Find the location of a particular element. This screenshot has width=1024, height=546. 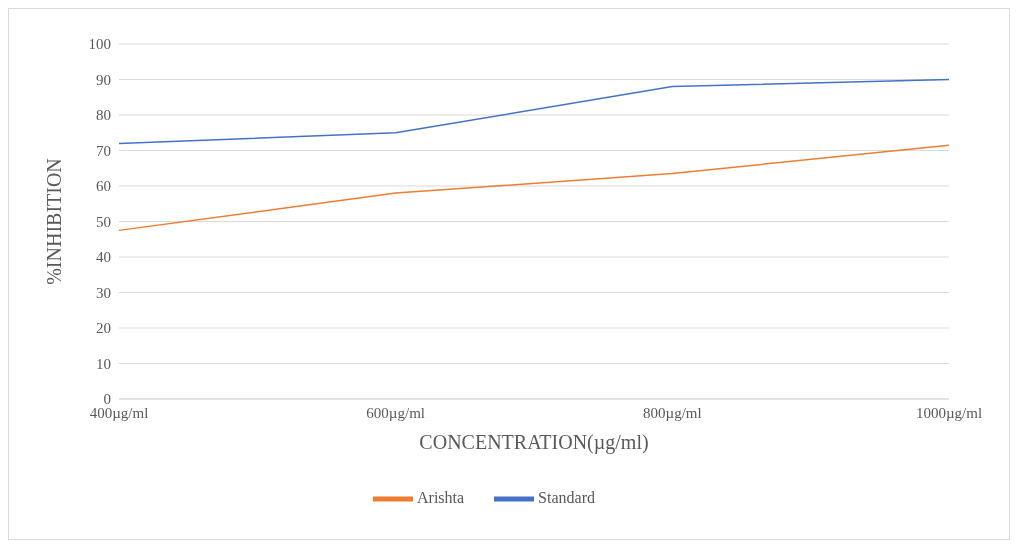

y-tick-label: 60 is located at coordinates (103, 186).